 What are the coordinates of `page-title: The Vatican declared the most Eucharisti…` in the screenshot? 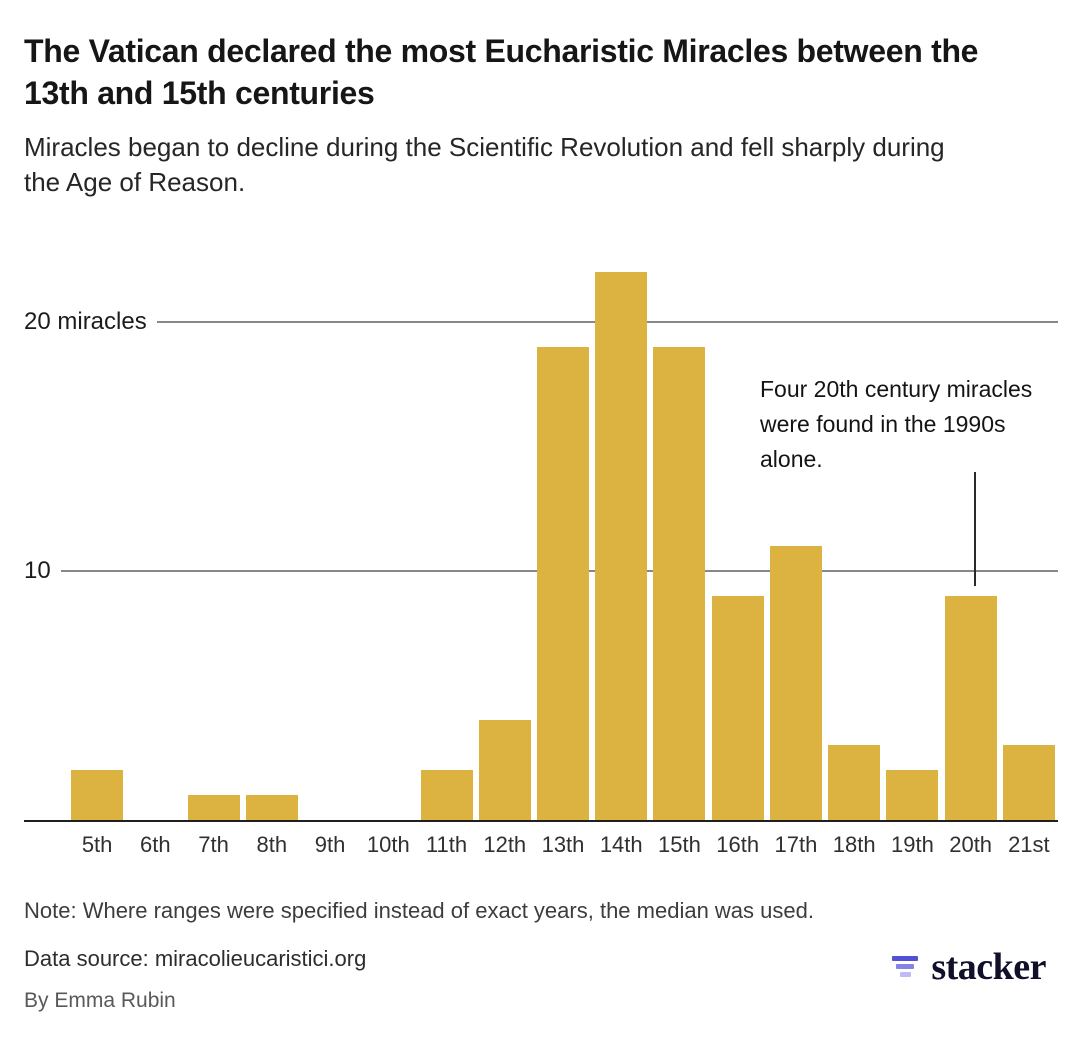 It's located at (501, 72).